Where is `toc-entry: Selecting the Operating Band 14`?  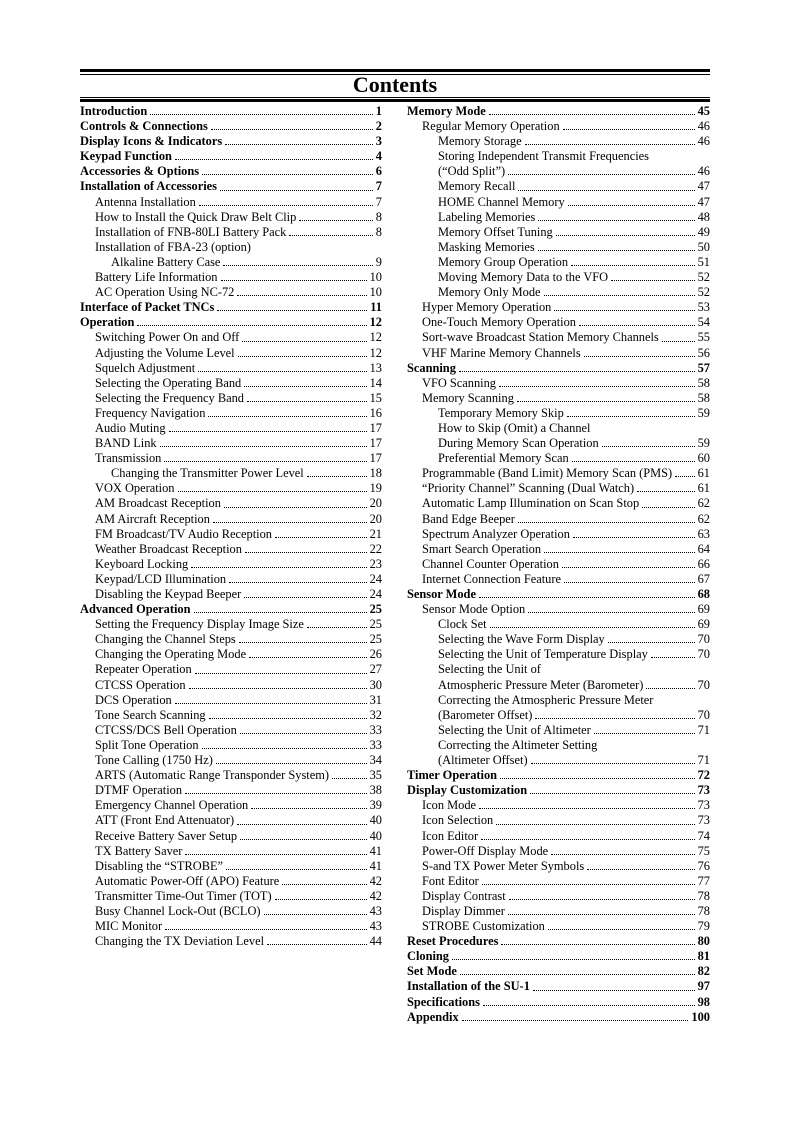 toc-entry: Selecting the Operating Band 14 is located at coordinates (231, 383).